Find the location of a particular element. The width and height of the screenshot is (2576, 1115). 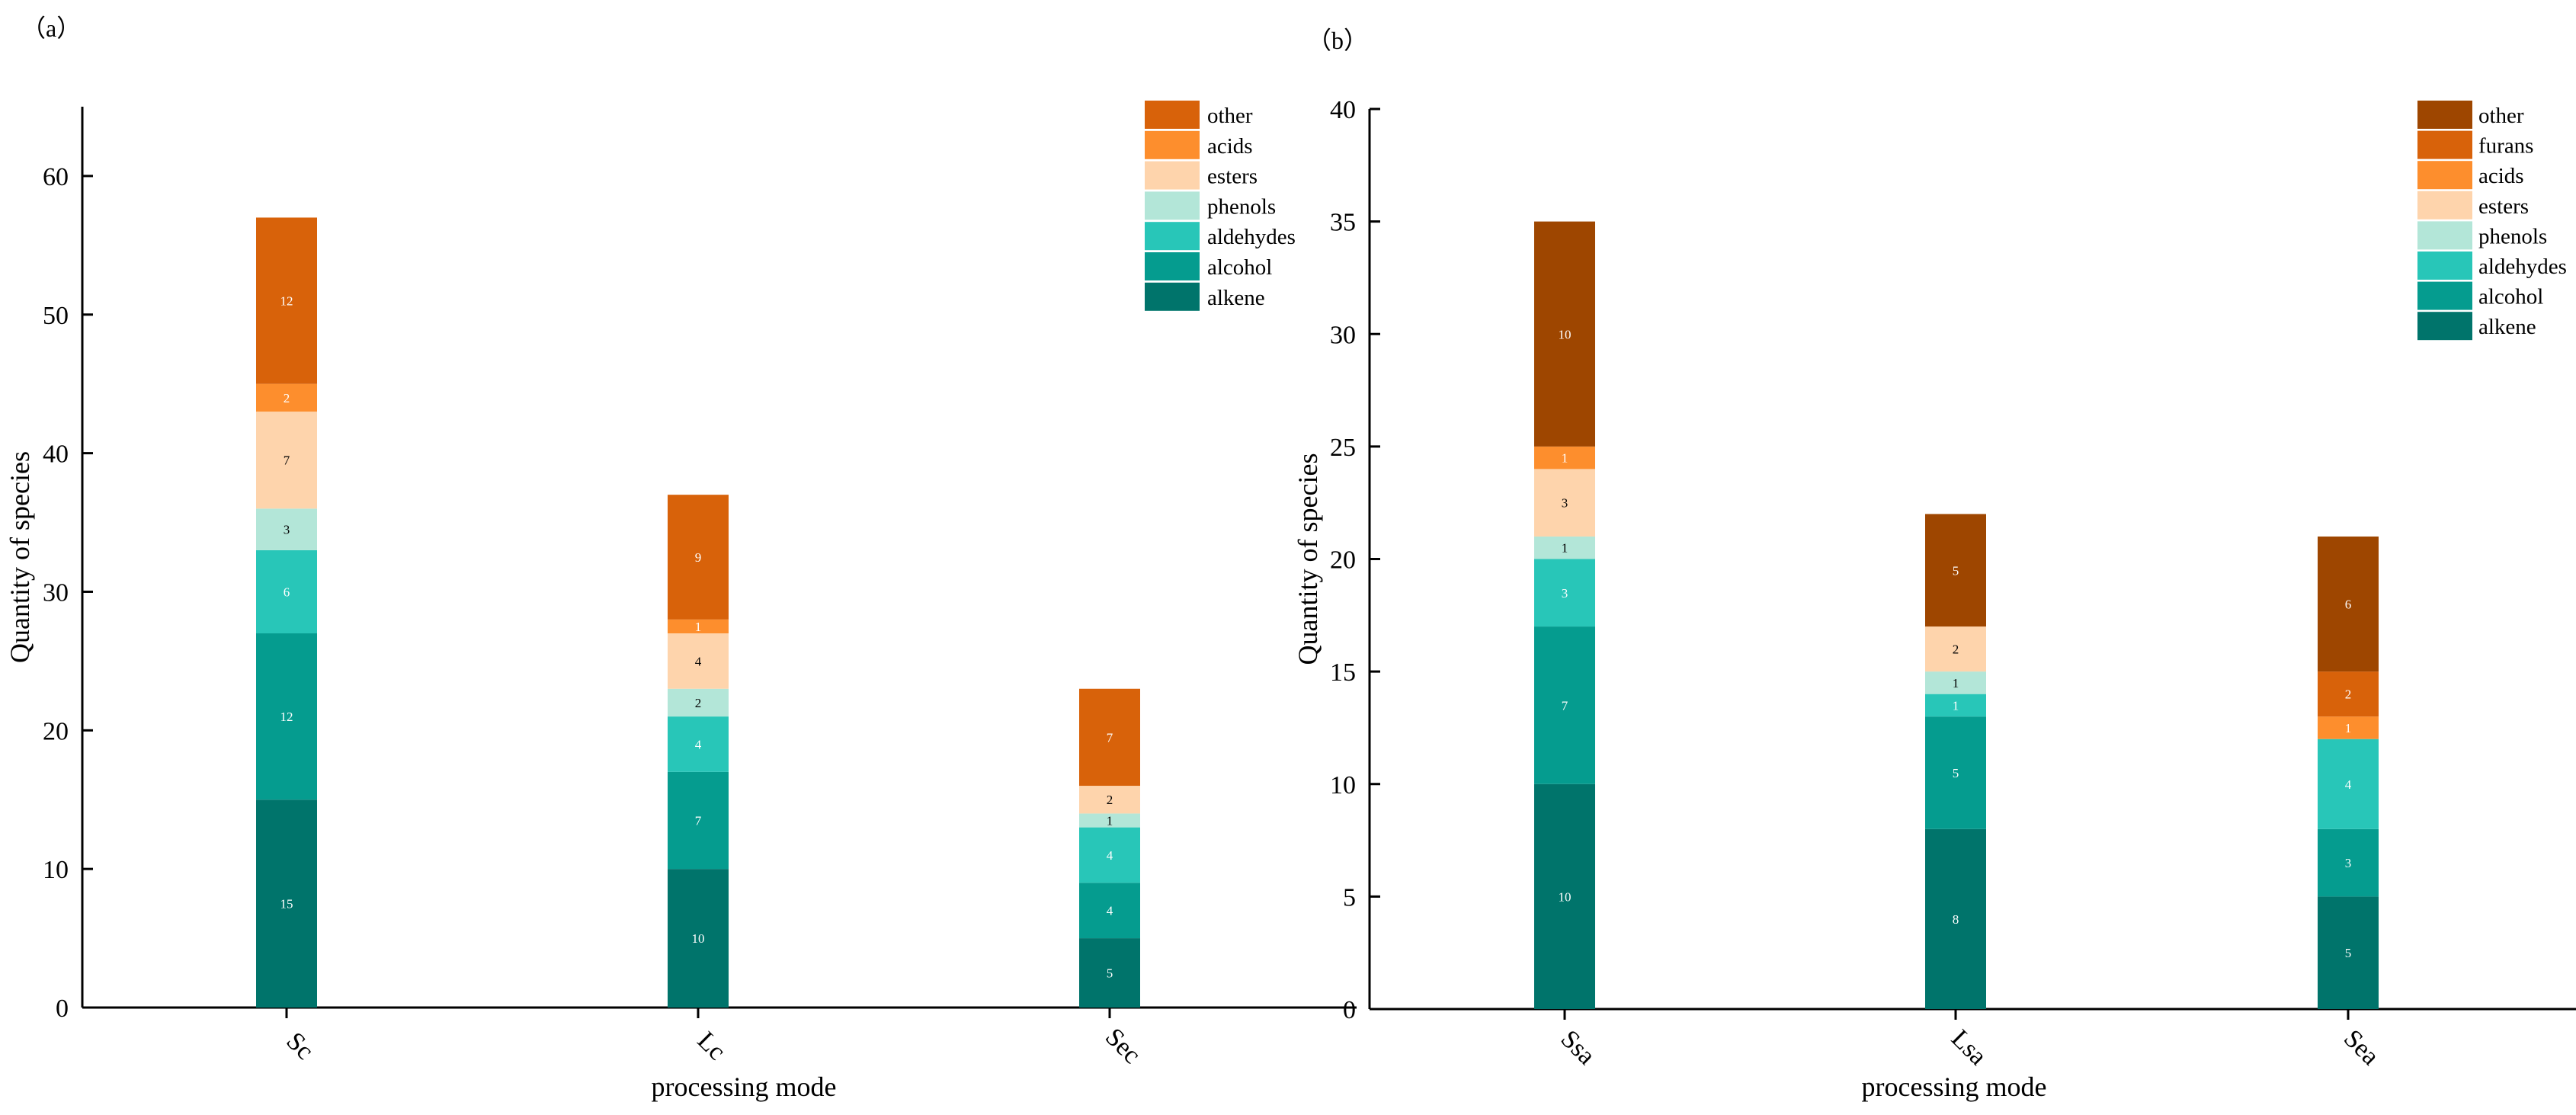

data-label-alcohol: 3 is located at coordinates (2348, 863).